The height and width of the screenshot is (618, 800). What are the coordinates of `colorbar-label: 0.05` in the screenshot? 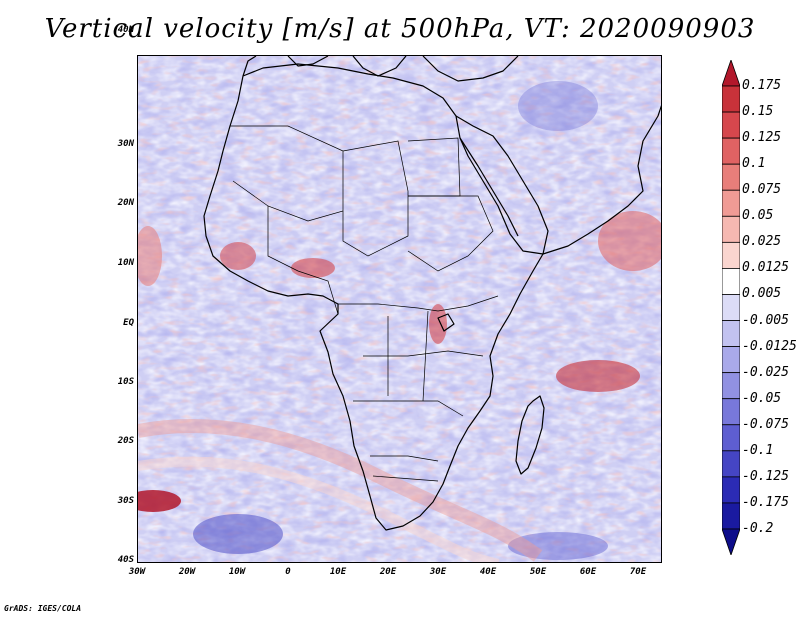 It's located at (758, 216).